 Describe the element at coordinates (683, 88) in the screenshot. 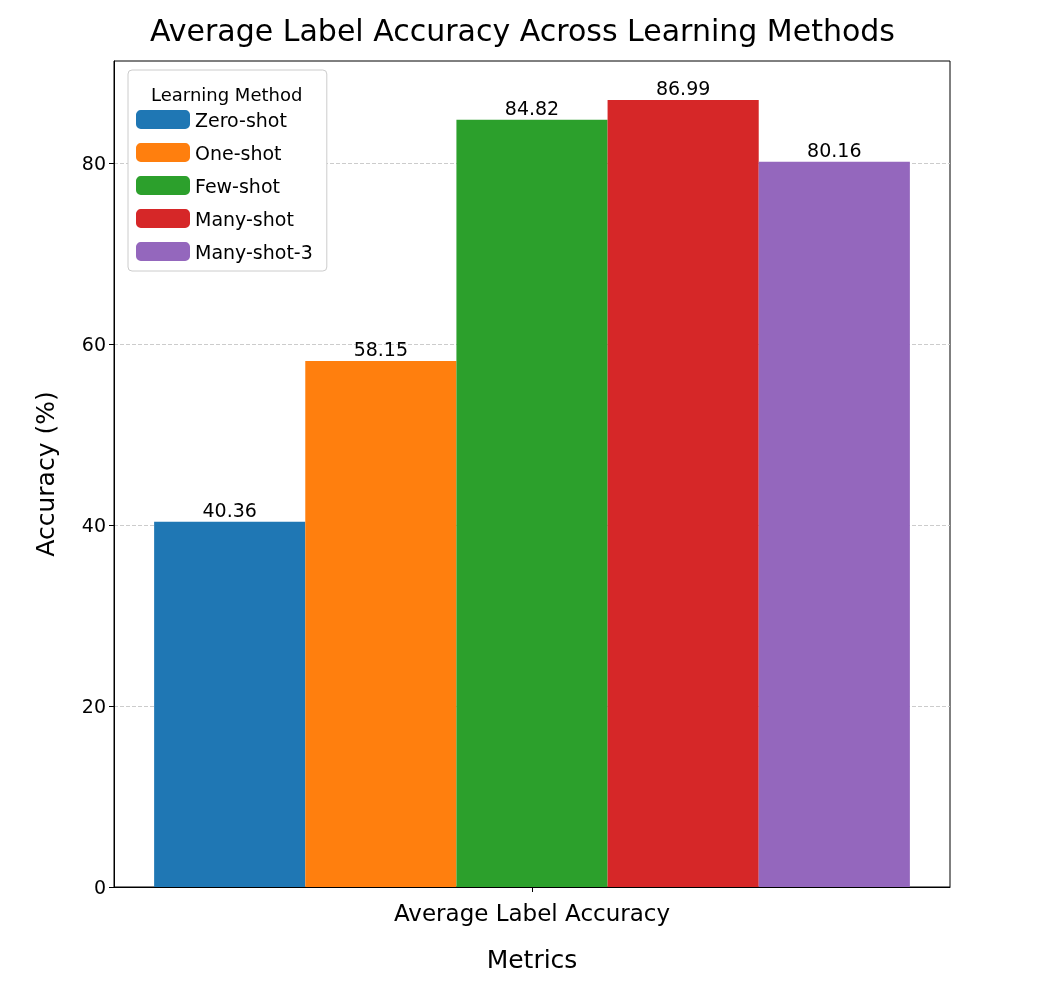

I see `data-label: 86.99` at that location.